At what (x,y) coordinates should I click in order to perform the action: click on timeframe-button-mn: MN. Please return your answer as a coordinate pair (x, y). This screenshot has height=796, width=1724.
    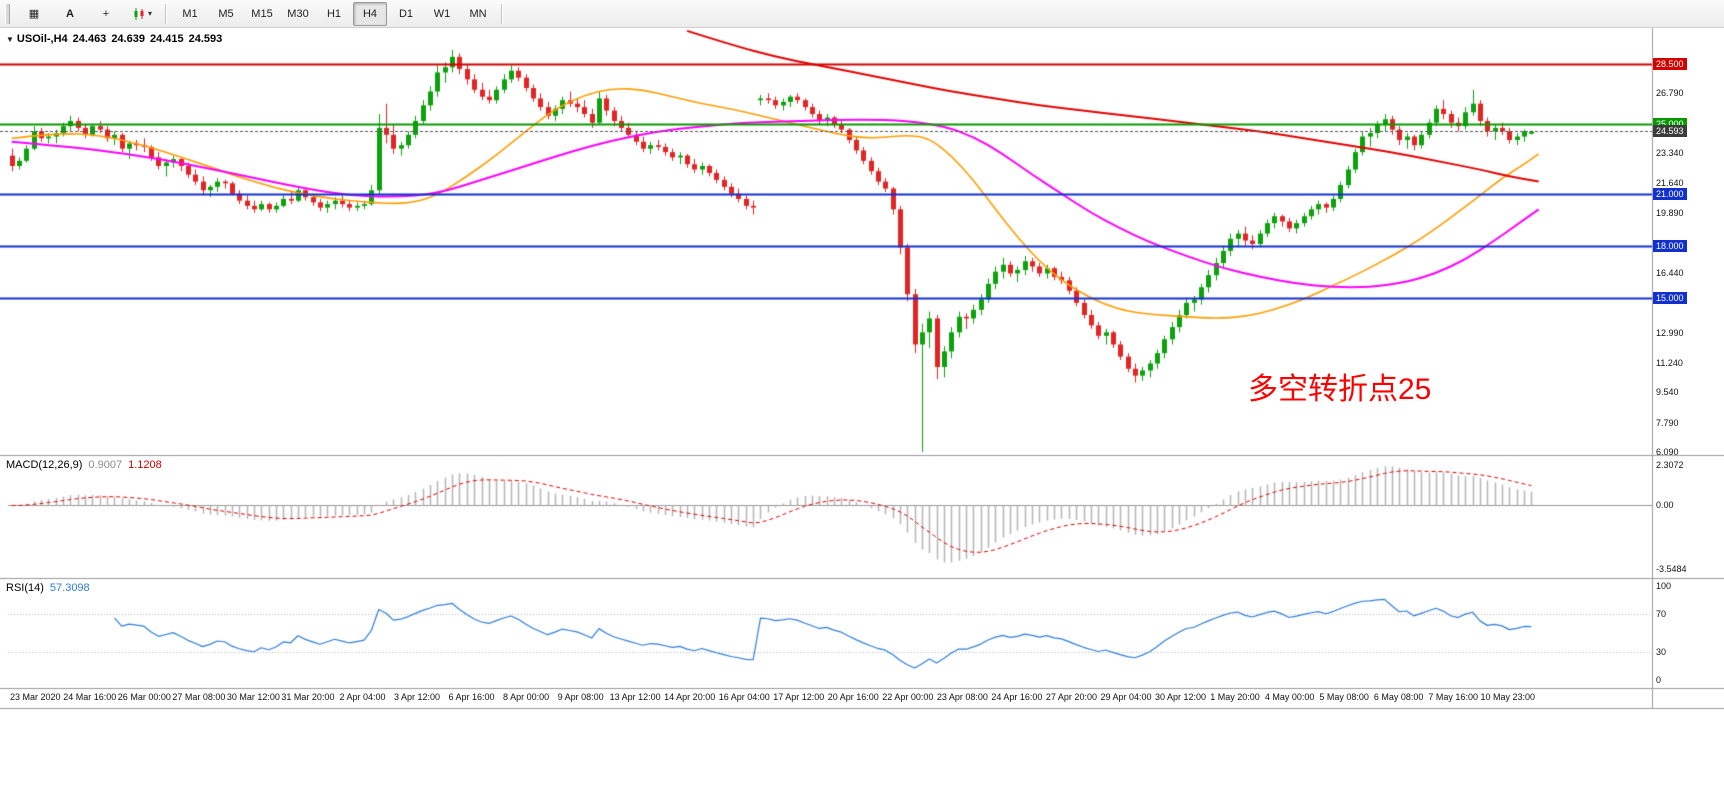
    Looking at the image, I should click on (478, 13).